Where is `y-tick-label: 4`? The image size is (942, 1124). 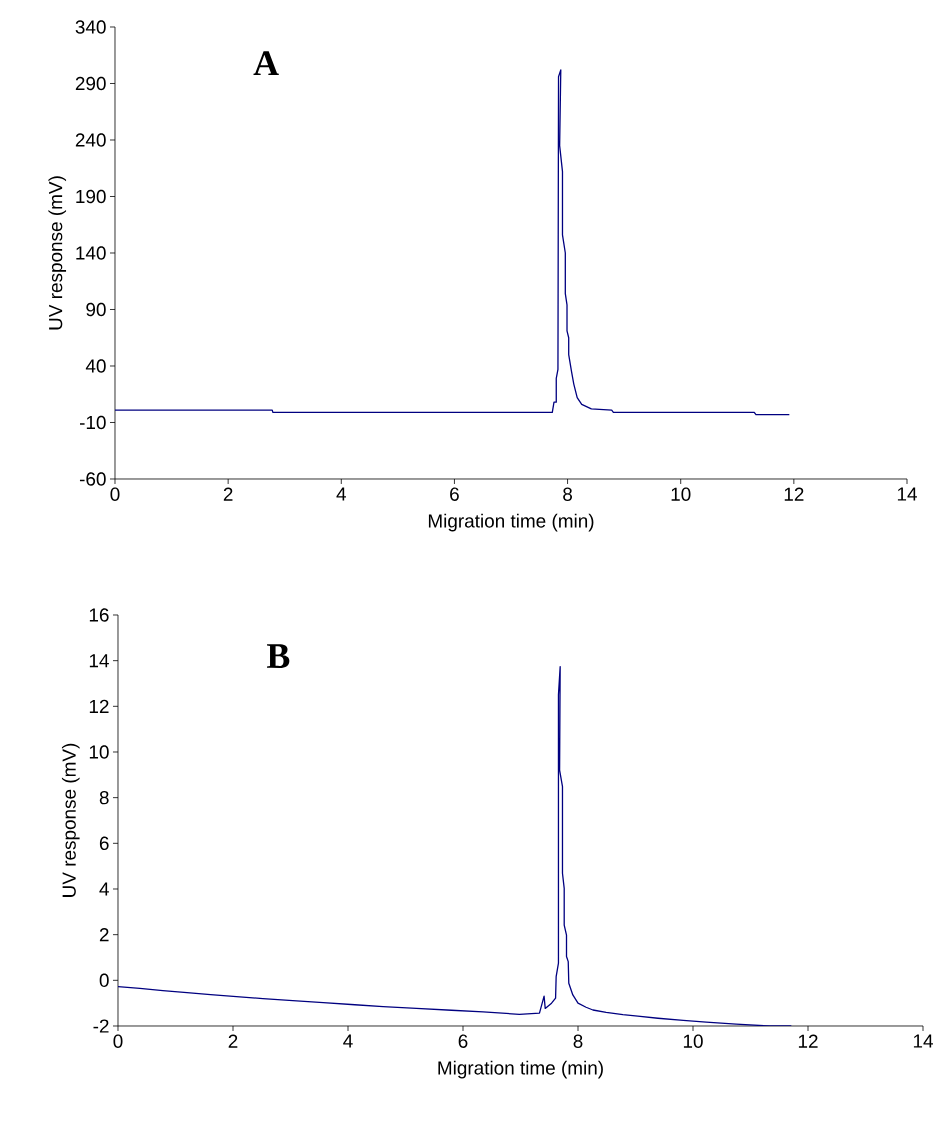
y-tick-label: 4 is located at coordinates (104, 889).